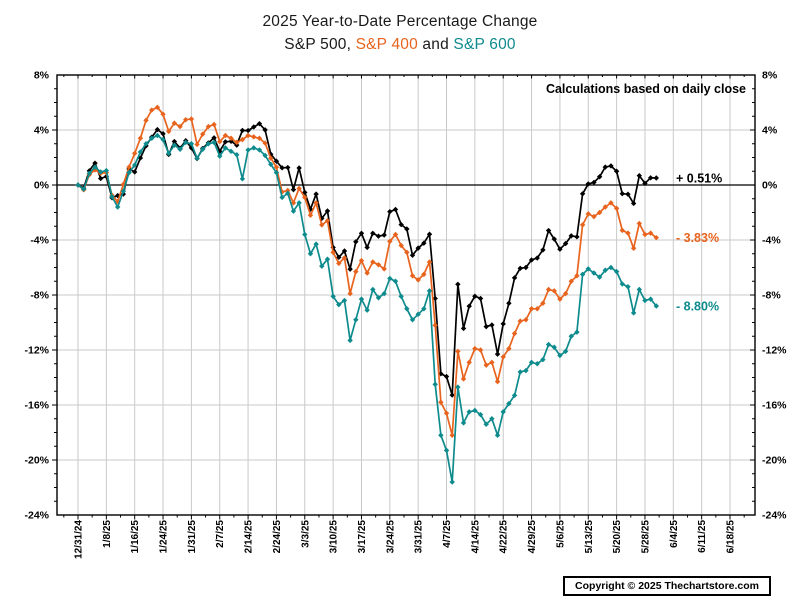 The height and width of the screenshot is (600, 800). What do you see at coordinates (475, 537) in the screenshot?
I see `x-tick-label: 4/14/25` at bounding box center [475, 537].